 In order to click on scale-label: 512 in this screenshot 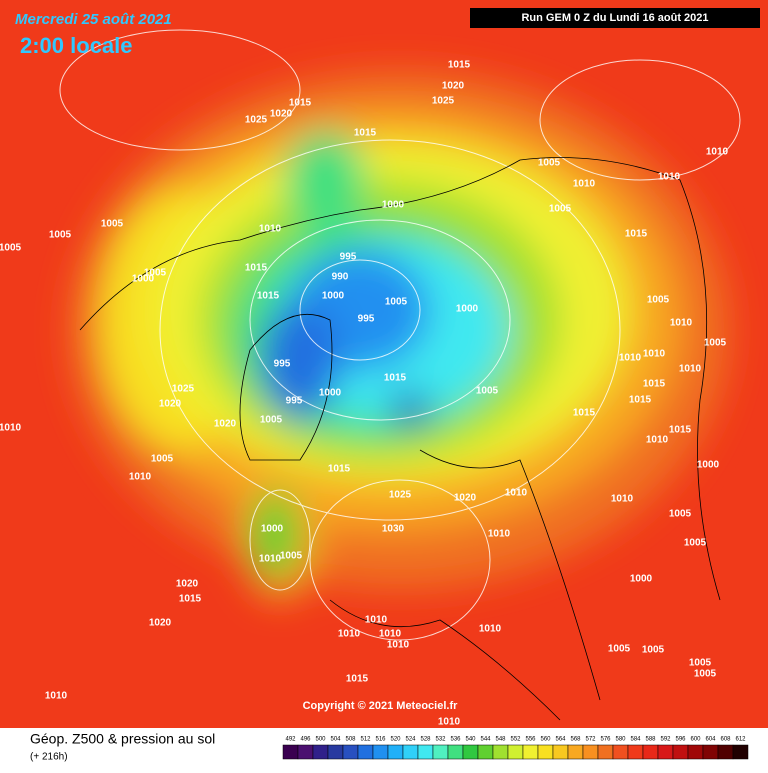, I will do `click(365, 740)`.